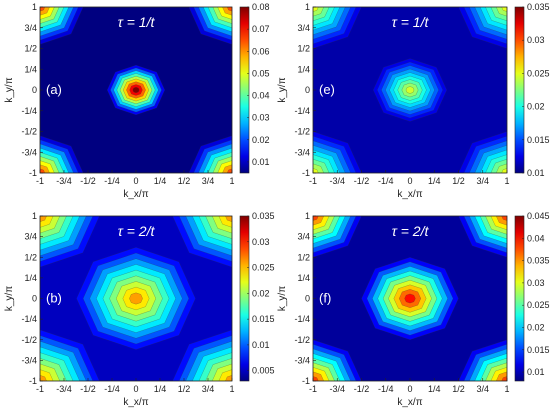  What do you see at coordinates (538, 216) in the screenshot?
I see `colorbar-tick-label: 0.045` at bounding box center [538, 216].